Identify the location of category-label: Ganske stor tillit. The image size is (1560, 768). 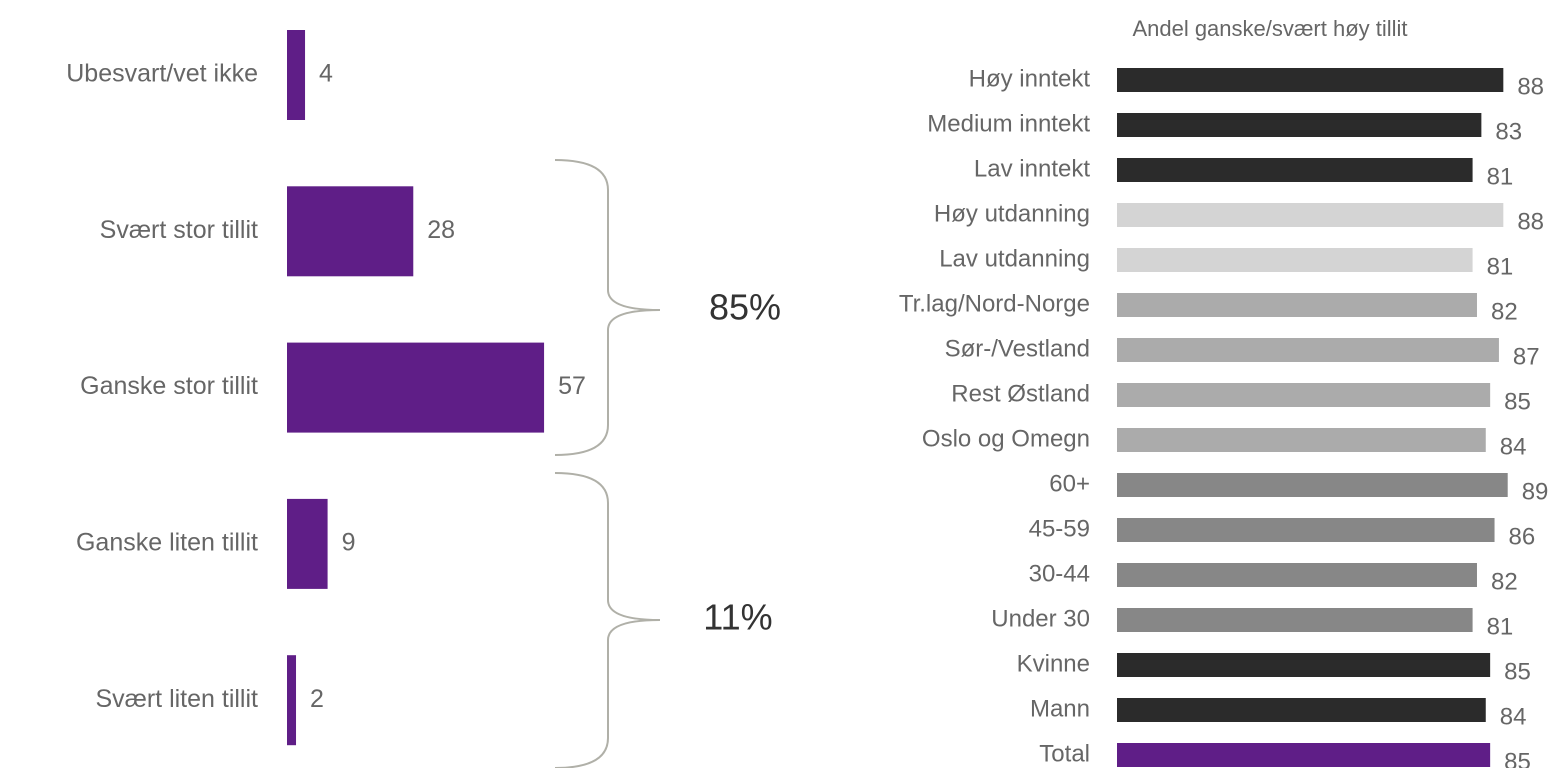
(169, 386).